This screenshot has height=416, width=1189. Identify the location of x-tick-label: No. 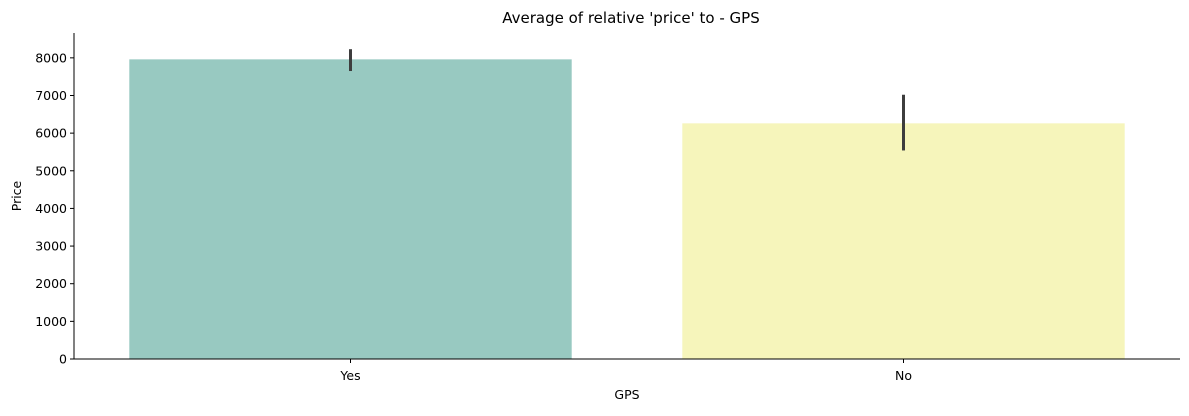
(903, 375).